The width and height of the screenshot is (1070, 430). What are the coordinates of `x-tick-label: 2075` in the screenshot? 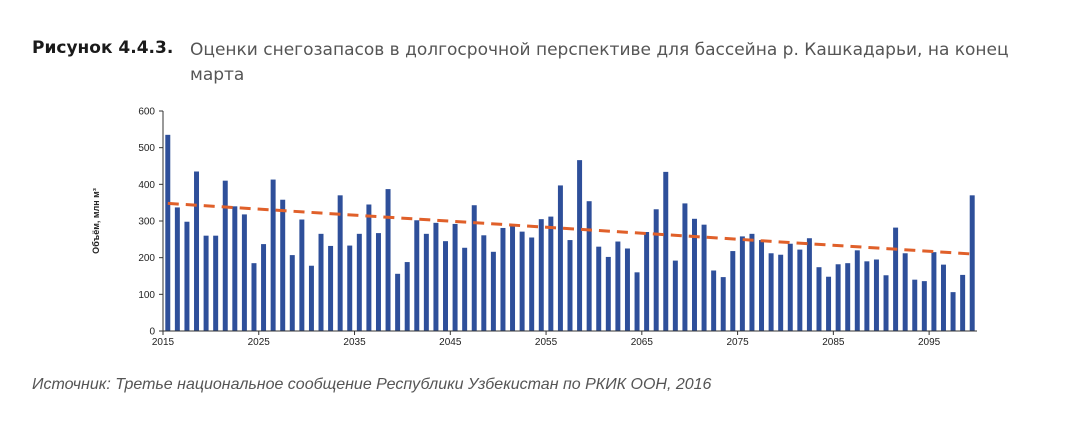 It's located at (737, 342).